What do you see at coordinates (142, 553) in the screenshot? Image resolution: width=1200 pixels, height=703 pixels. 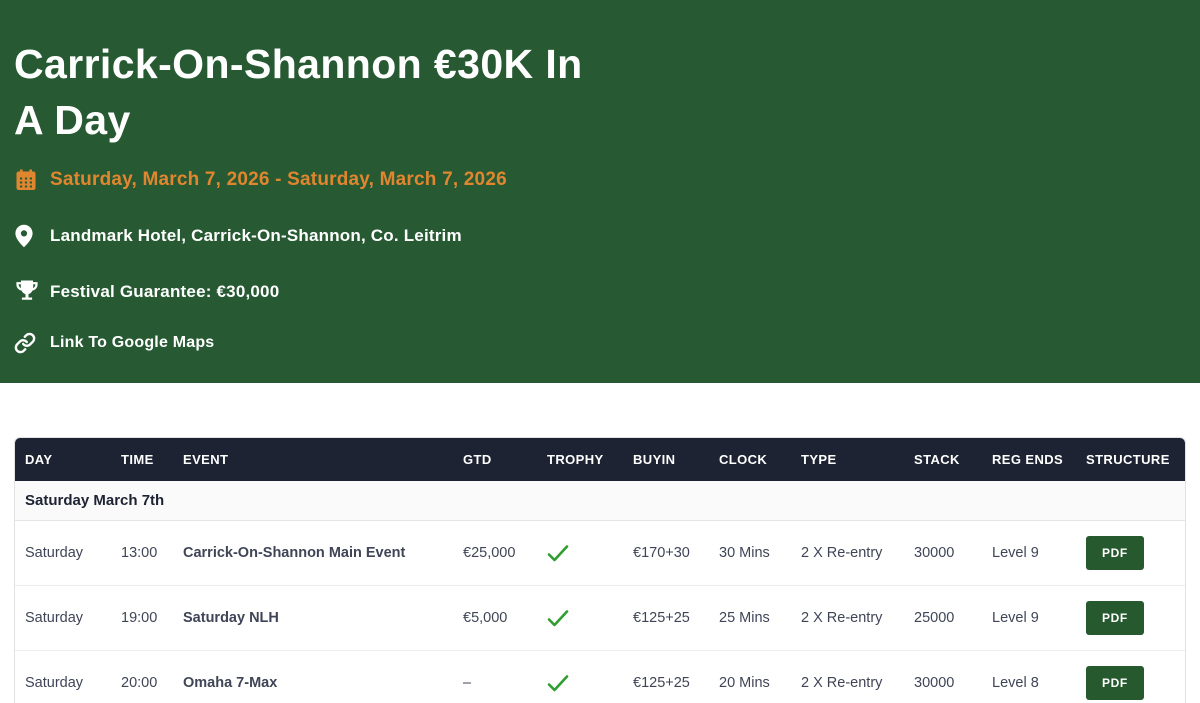 I see `time-cell: 13:00` at bounding box center [142, 553].